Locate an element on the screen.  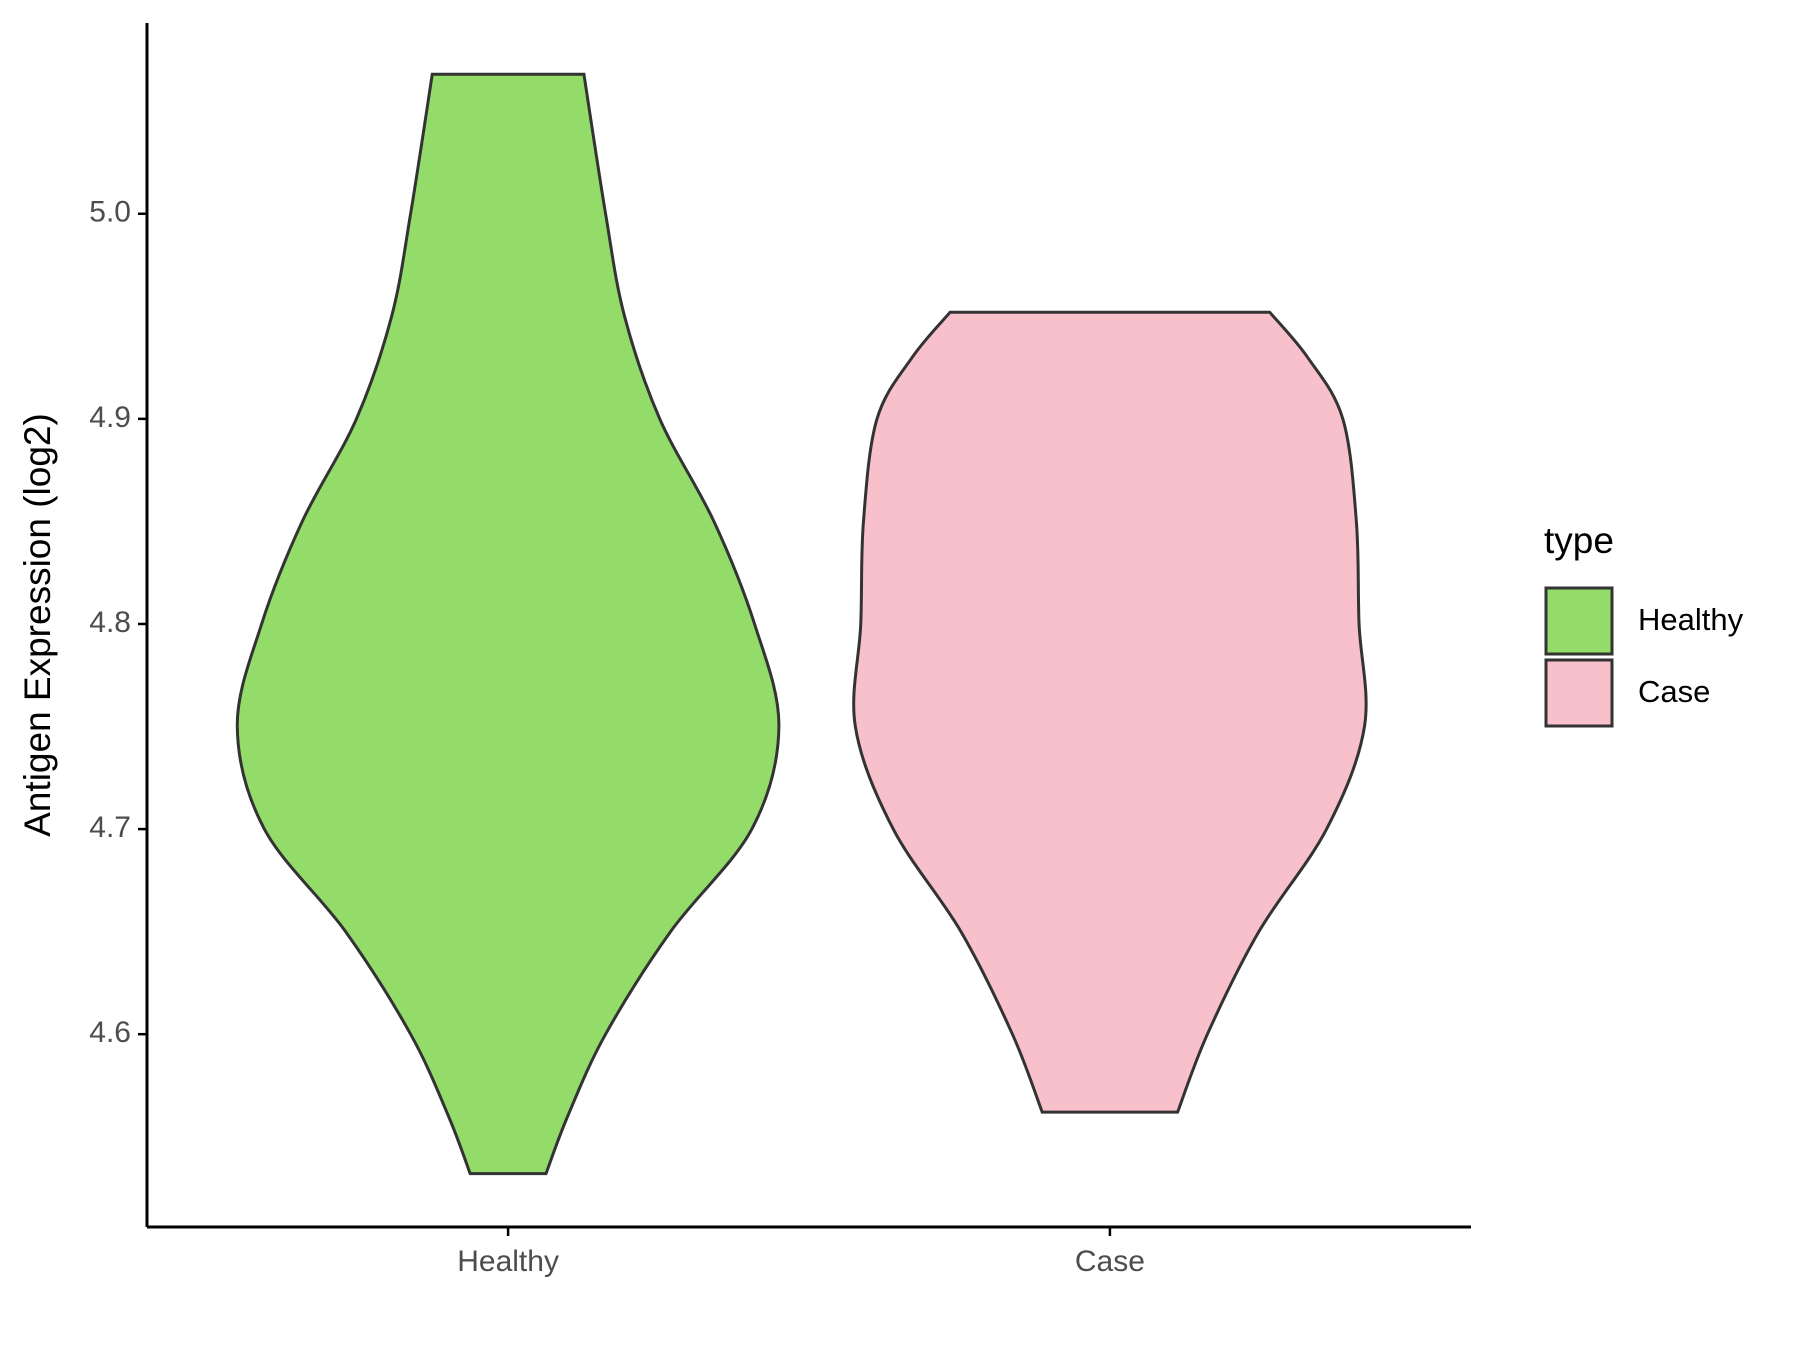
y-tick-label: 4.8 is located at coordinates (110, 622).